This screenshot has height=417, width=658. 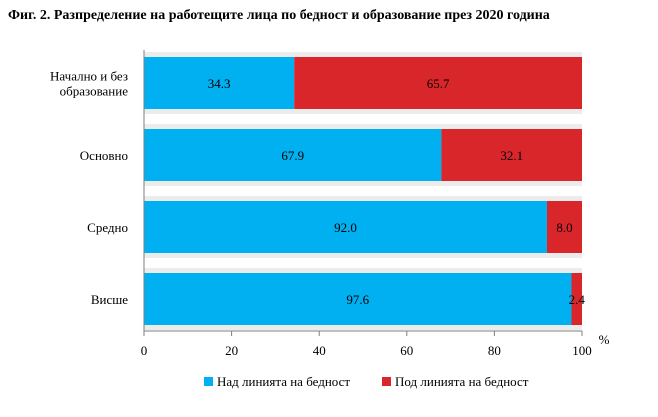 I want to click on x-tick-label: 100, so click(x=582, y=350).